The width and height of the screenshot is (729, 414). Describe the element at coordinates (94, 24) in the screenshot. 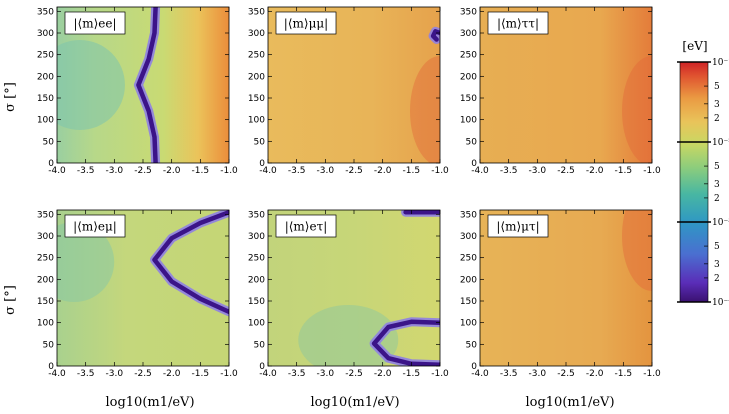

I see `panel-label-0: |⟨m⟩ee|` at that location.